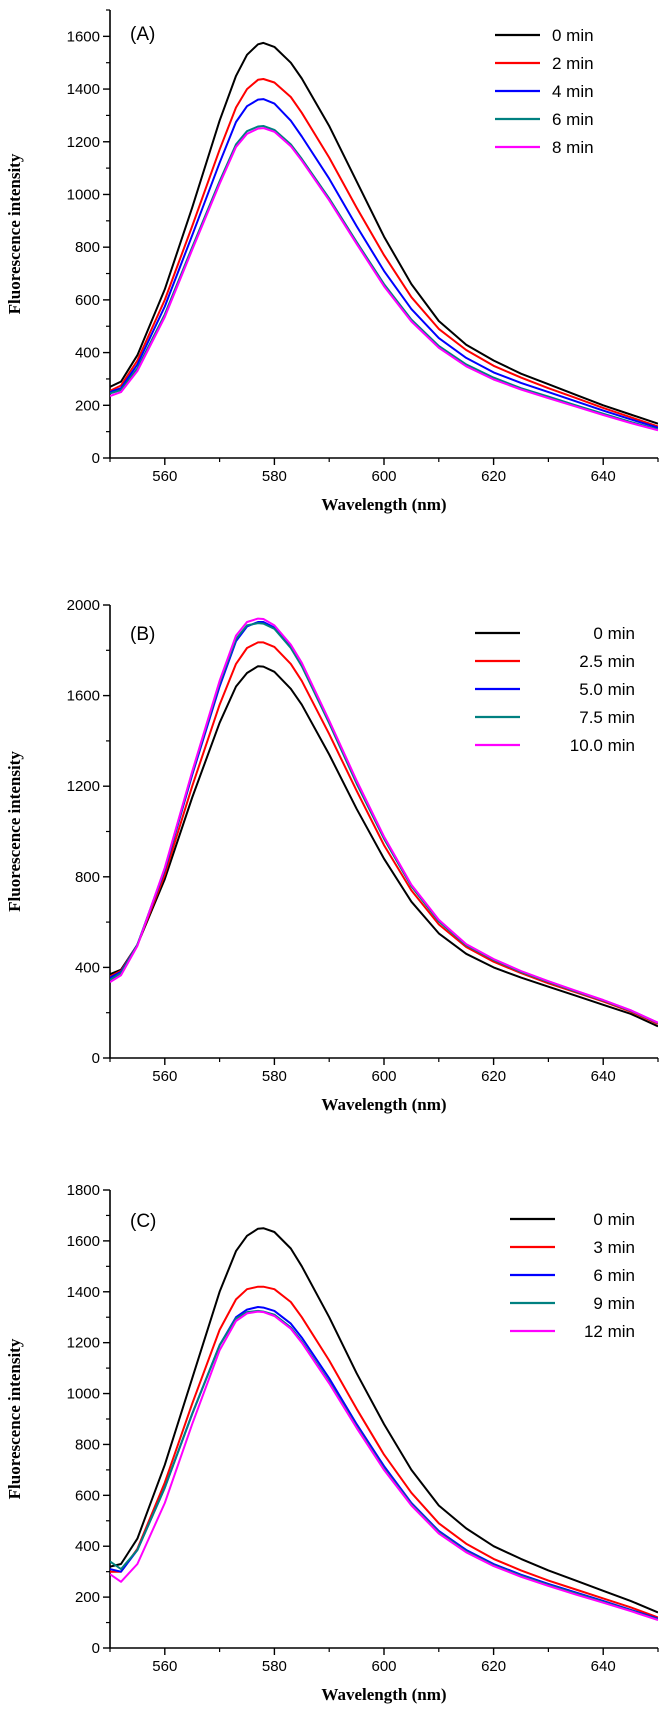 The image size is (661, 1723). I want to click on panel-label: (B), so click(142, 634).